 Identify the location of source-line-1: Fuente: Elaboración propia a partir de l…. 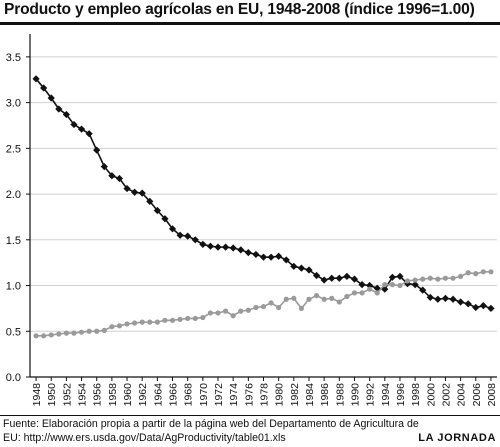
(211, 424).